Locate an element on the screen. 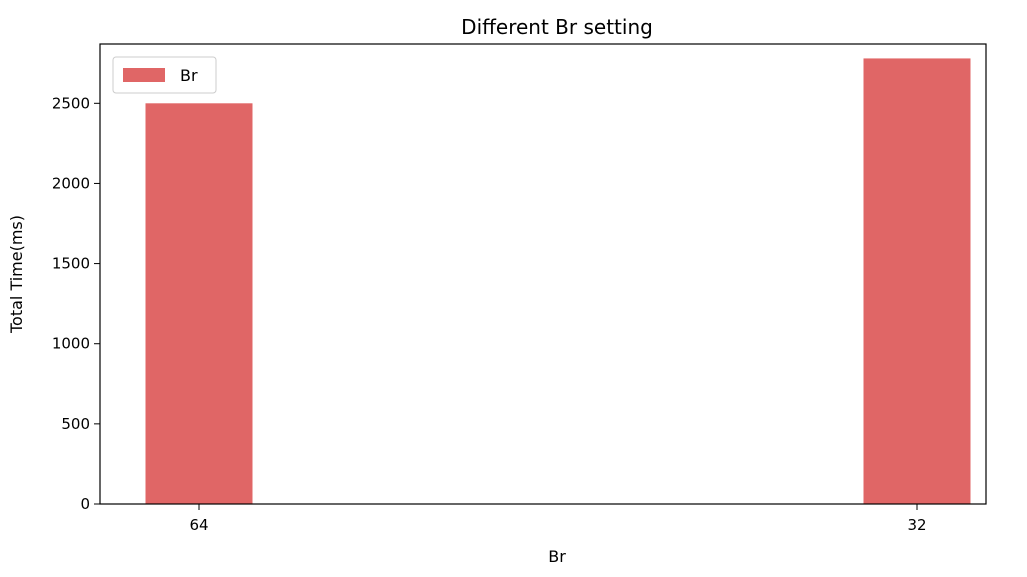 The width and height of the screenshot is (1027, 577). y-tick-label: 500 is located at coordinates (75, 424).